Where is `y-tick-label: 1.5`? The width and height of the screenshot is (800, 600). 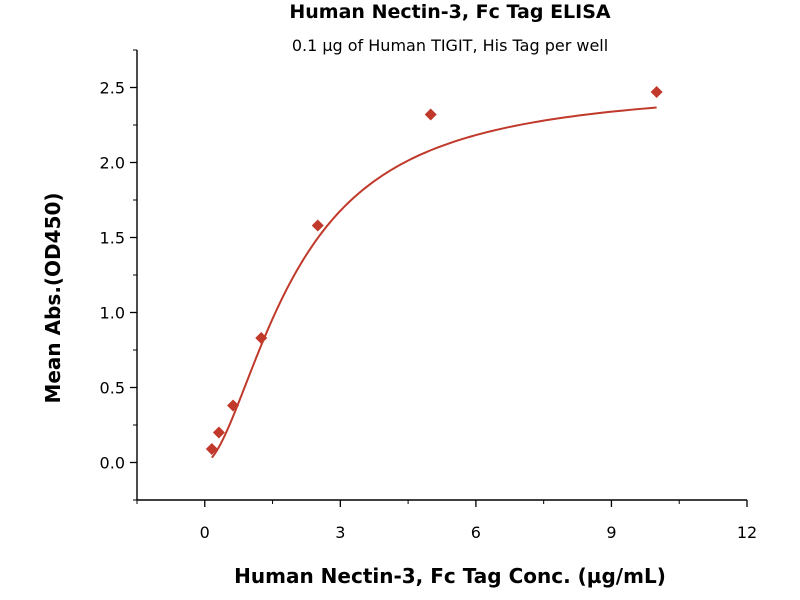
y-tick-label: 1.5 is located at coordinates (112, 238).